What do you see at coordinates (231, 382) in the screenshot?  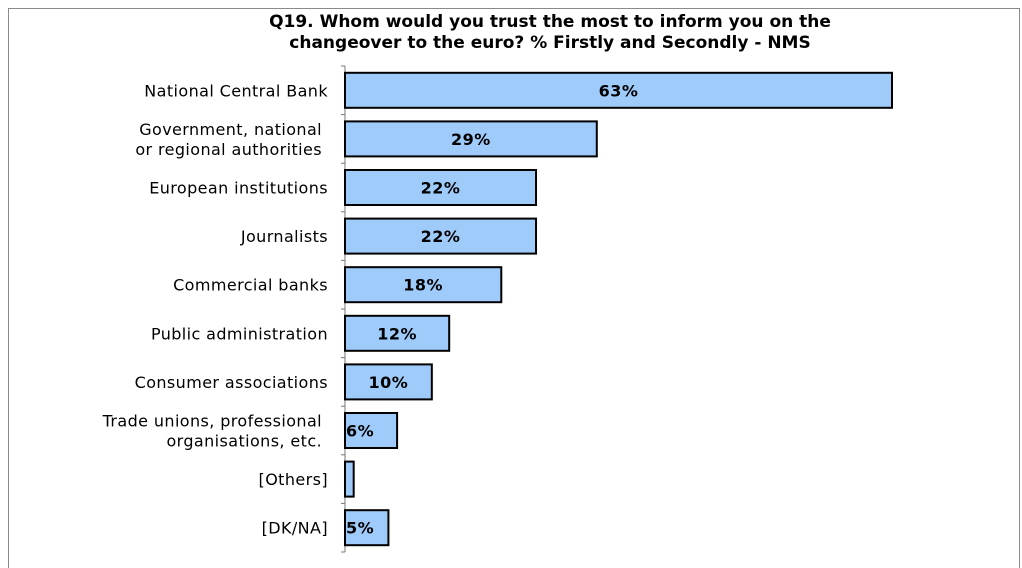 I see `category-label: Consumer associations` at bounding box center [231, 382].